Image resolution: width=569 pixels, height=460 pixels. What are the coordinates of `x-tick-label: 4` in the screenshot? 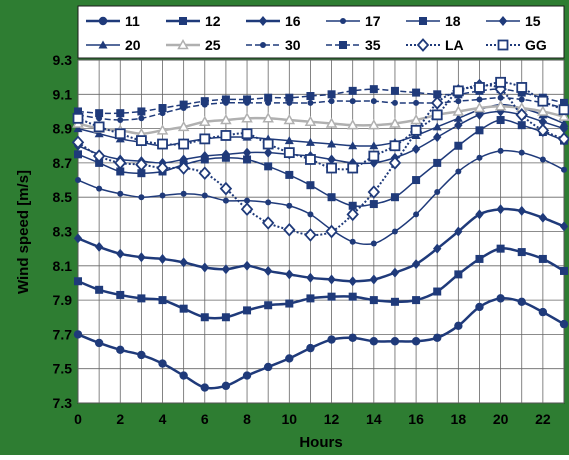 It's located at (163, 419).